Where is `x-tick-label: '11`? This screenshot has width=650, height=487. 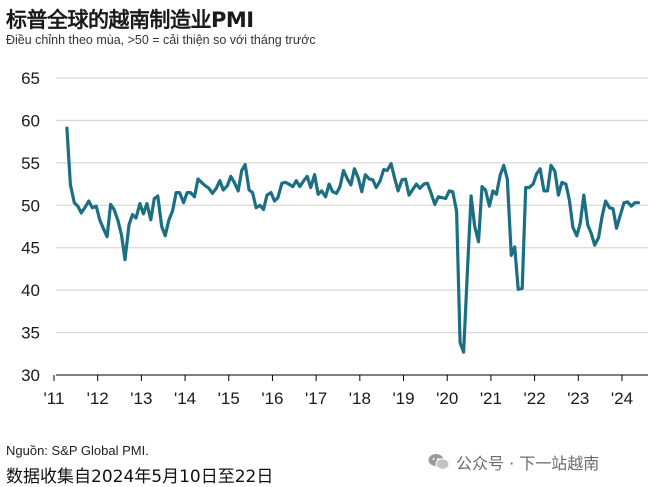
x-tick-label: '11 is located at coordinates (54, 398).